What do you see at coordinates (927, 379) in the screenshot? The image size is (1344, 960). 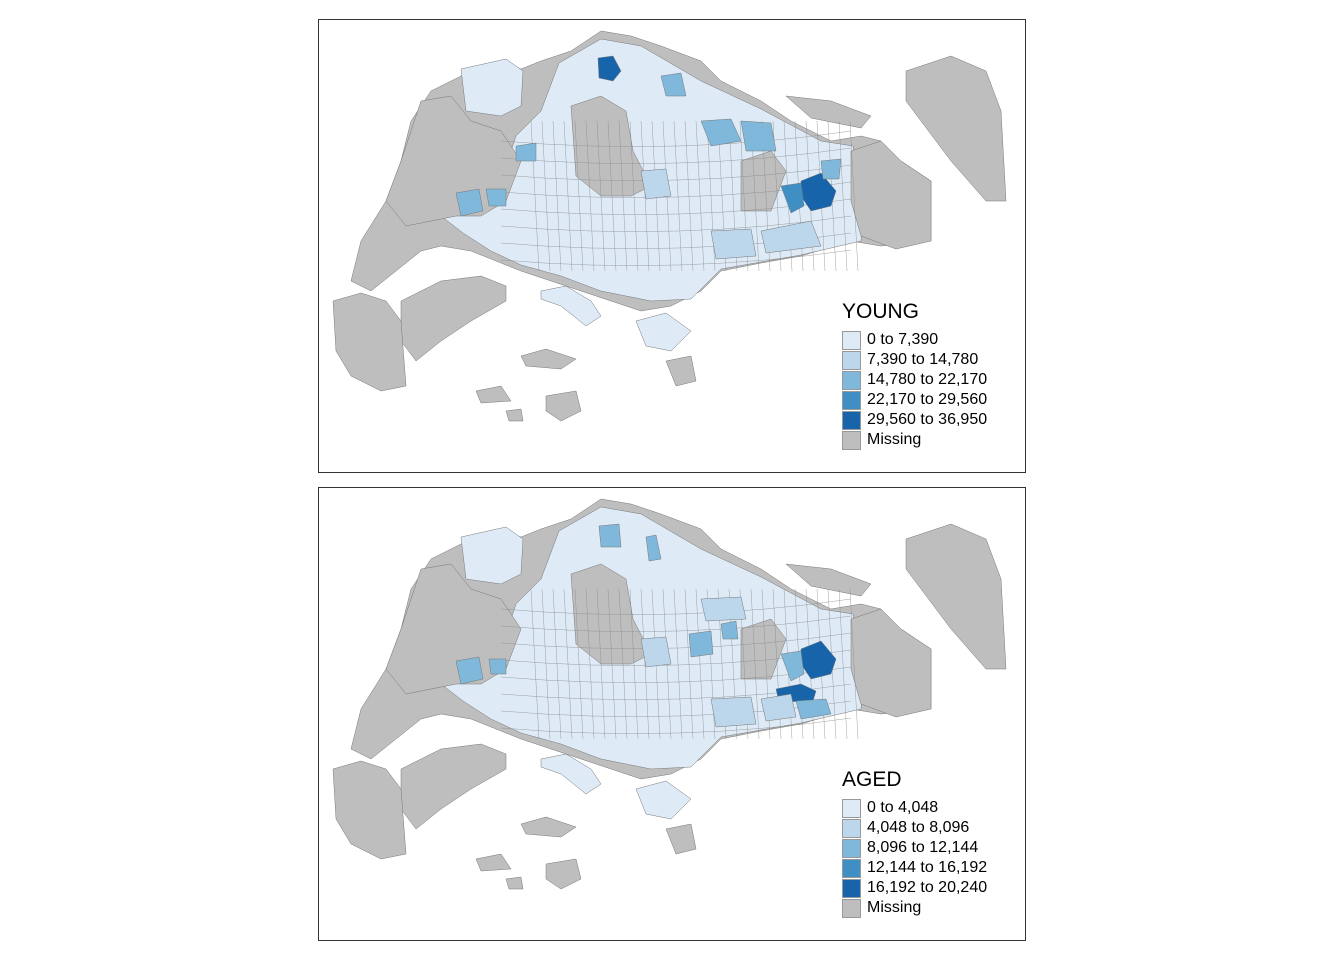 I see `legend-label: 14,780 to 22,170` at bounding box center [927, 379].